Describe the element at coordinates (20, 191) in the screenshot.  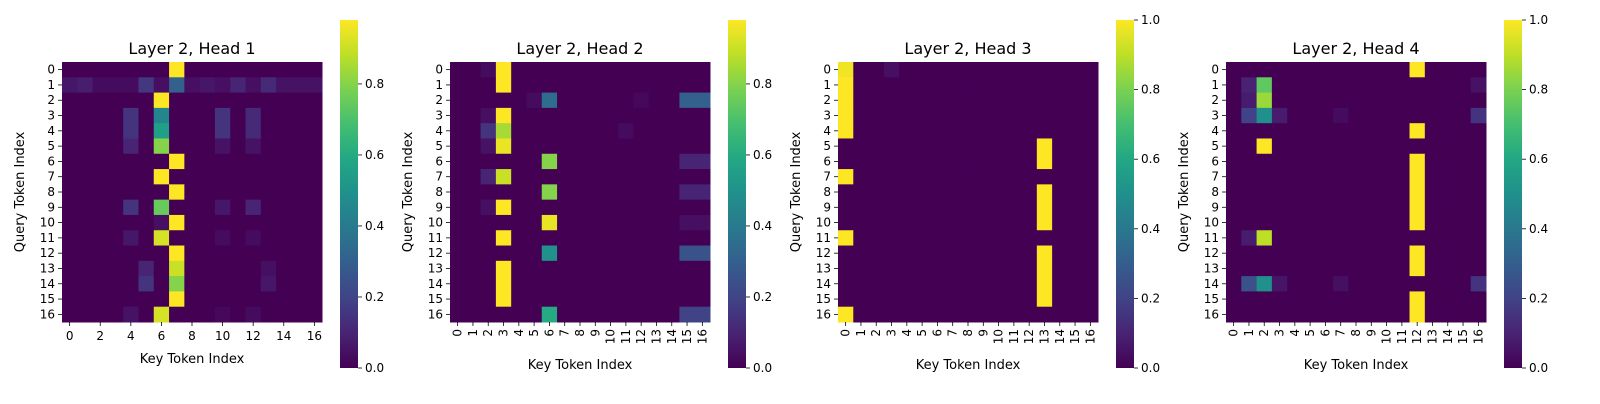
I see `y-axis-label: Query Token Index` at that location.